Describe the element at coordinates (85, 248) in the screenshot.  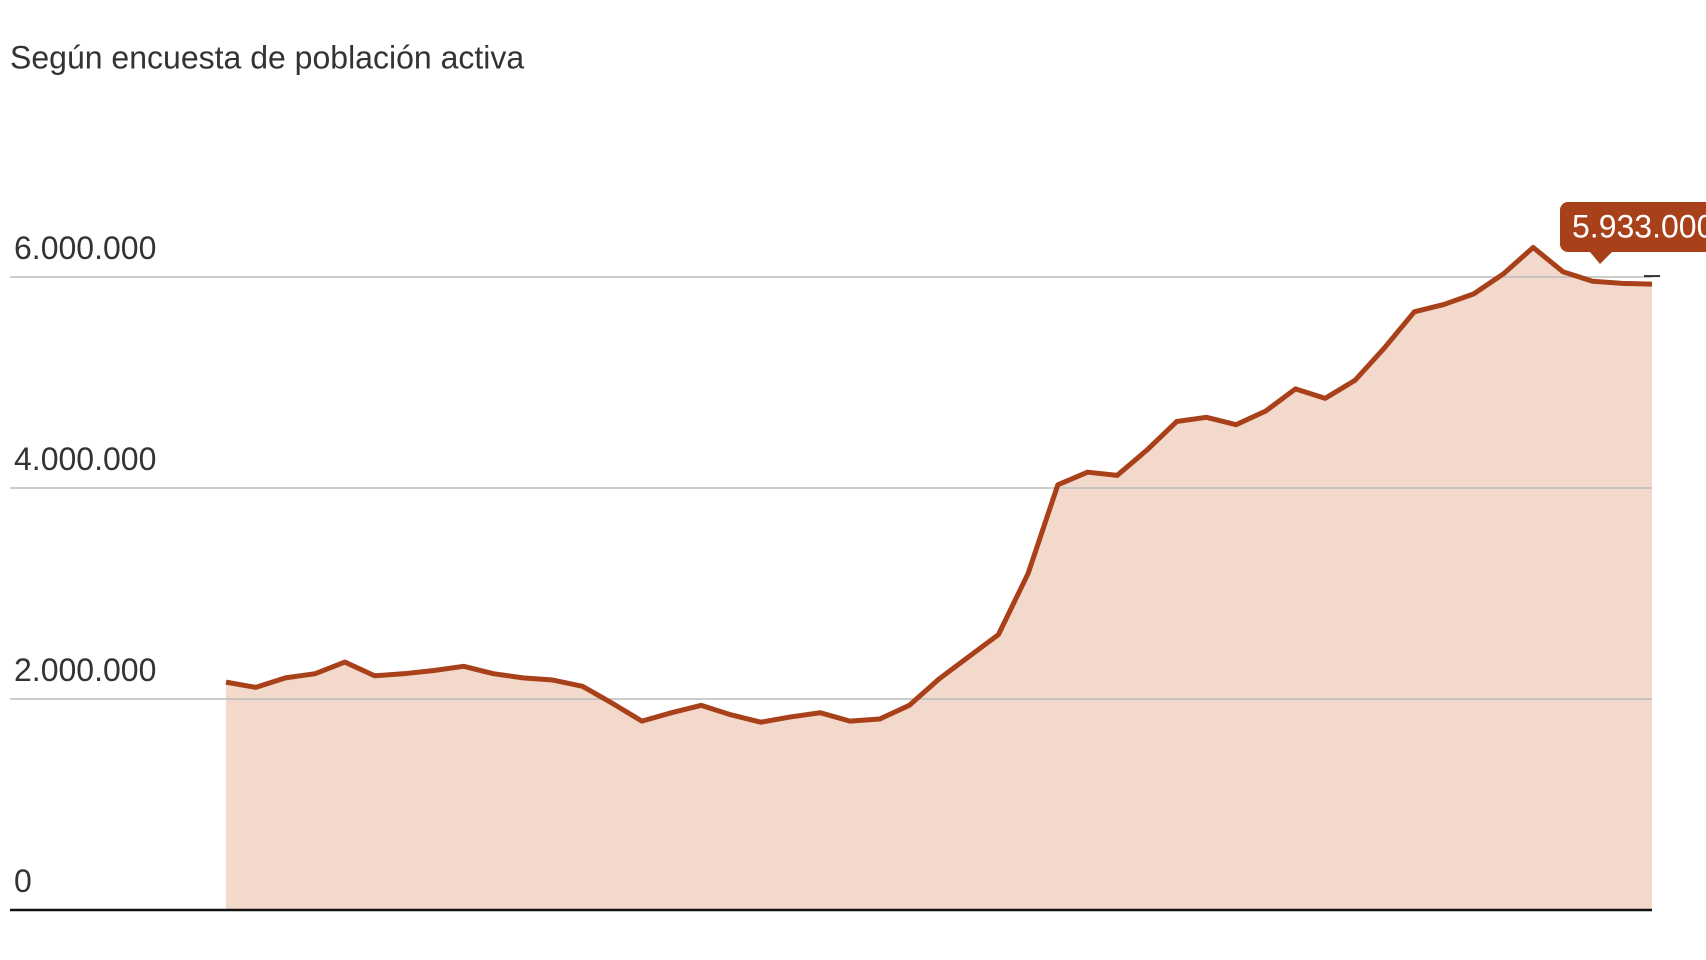
I see `y-tick-label: 6.000.000` at that location.